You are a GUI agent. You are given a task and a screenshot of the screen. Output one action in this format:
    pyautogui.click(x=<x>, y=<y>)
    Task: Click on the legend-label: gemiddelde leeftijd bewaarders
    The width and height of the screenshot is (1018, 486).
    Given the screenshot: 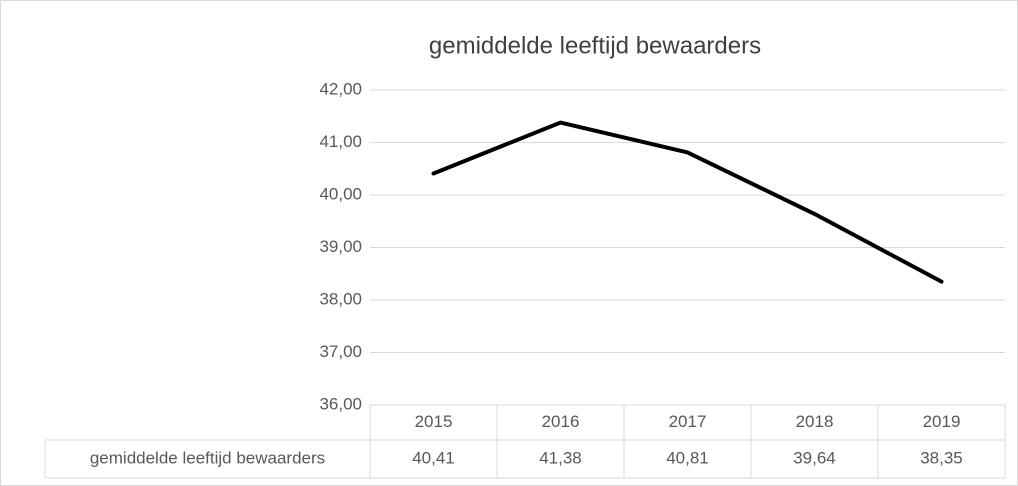 What is the action you would take?
    pyautogui.click(x=207, y=457)
    